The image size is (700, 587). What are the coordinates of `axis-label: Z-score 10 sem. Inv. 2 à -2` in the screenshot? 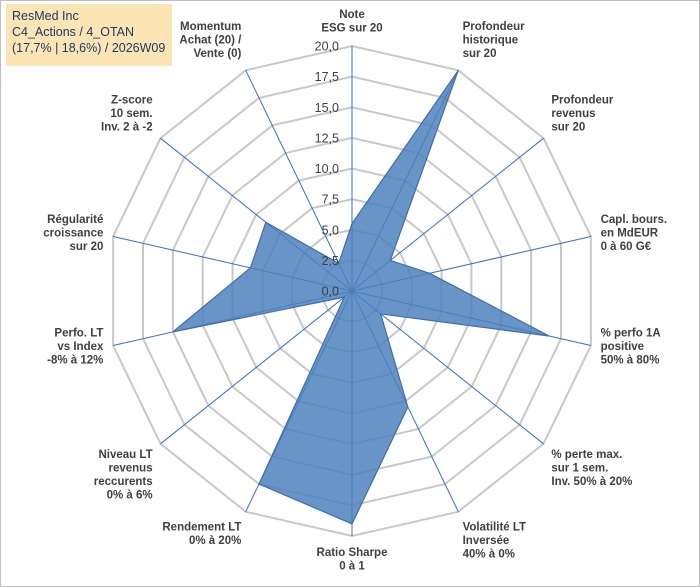 It's located at (127, 114).